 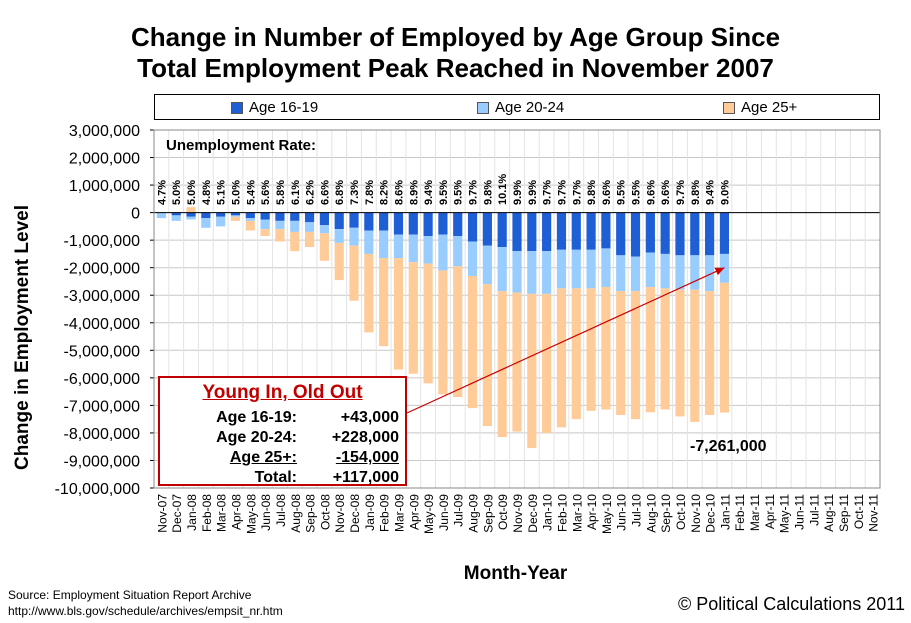 What do you see at coordinates (236, 192) in the screenshot?
I see `unemployment-rate-label: 5.0%` at bounding box center [236, 192].